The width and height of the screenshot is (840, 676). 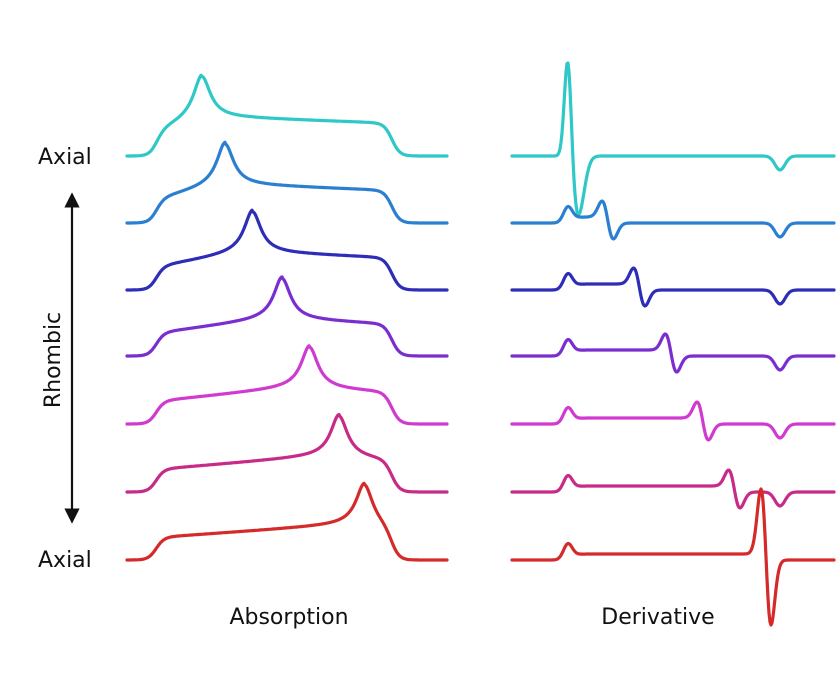 What do you see at coordinates (65, 157) in the screenshot?
I see `axial-top-label: Axial` at bounding box center [65, 157].